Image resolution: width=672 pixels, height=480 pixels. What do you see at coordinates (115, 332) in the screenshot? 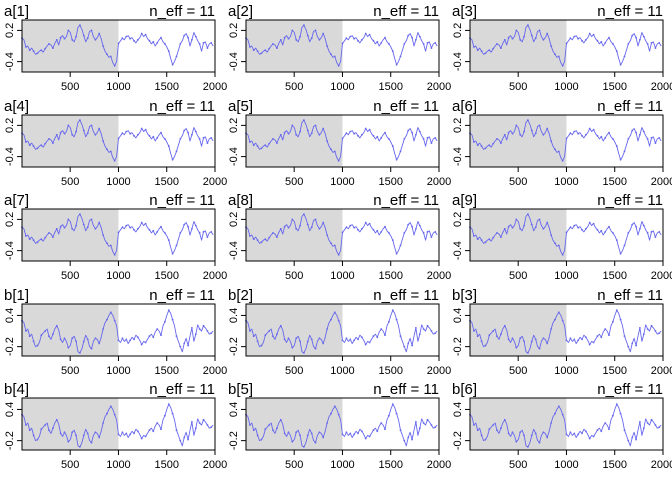
I see `trace-panel: b[1] n_eff = 11 -0.2 0.4 500 1000 1500 2000` at bounding box center [115, 332].